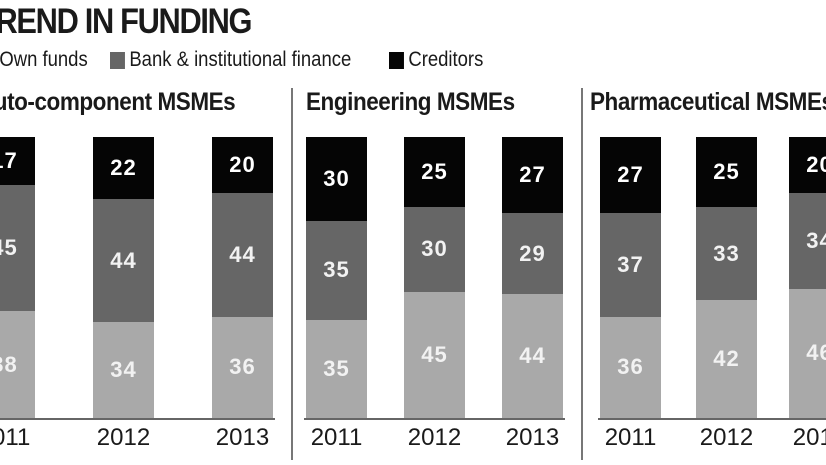 The image size is (826, 465). I want to click on bar-segment-own-funds: 35, so click(336, 368).